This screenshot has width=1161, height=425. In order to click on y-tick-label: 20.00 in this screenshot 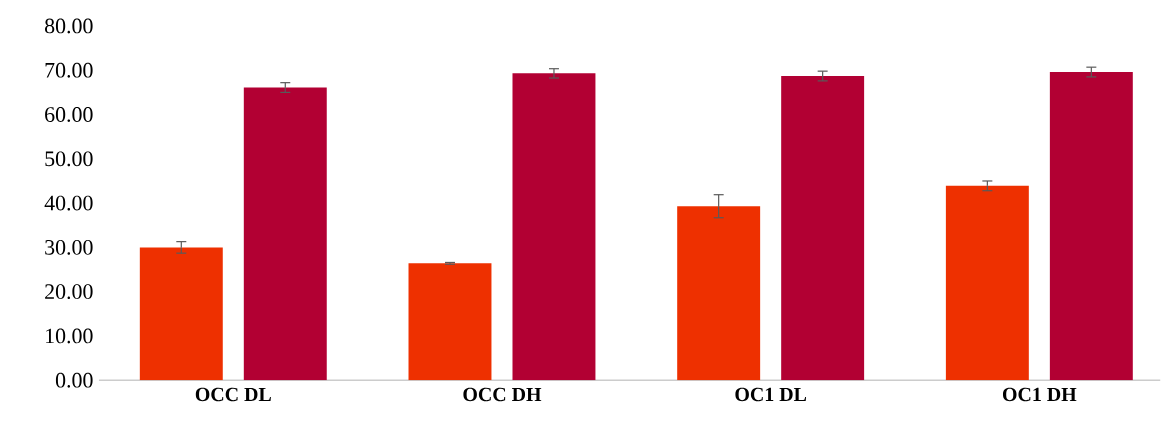, I will do `click(69, 292)`.